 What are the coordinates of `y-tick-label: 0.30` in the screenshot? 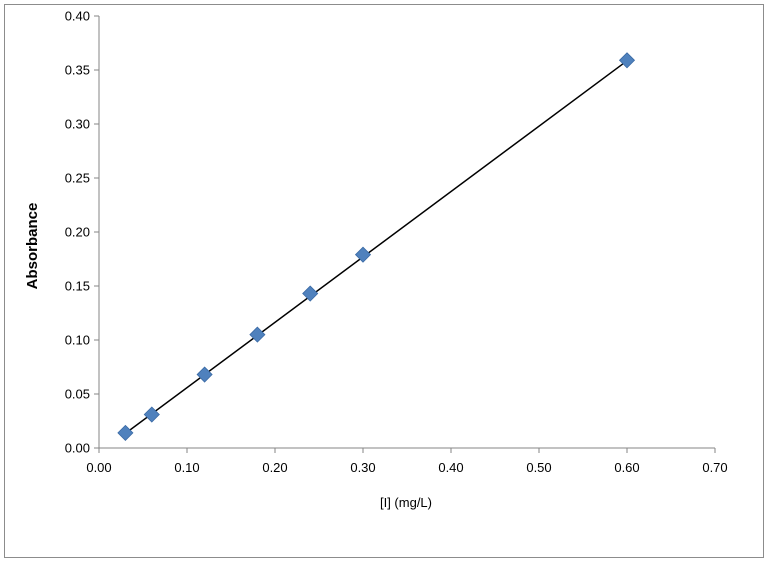 It's located at (77, 124).